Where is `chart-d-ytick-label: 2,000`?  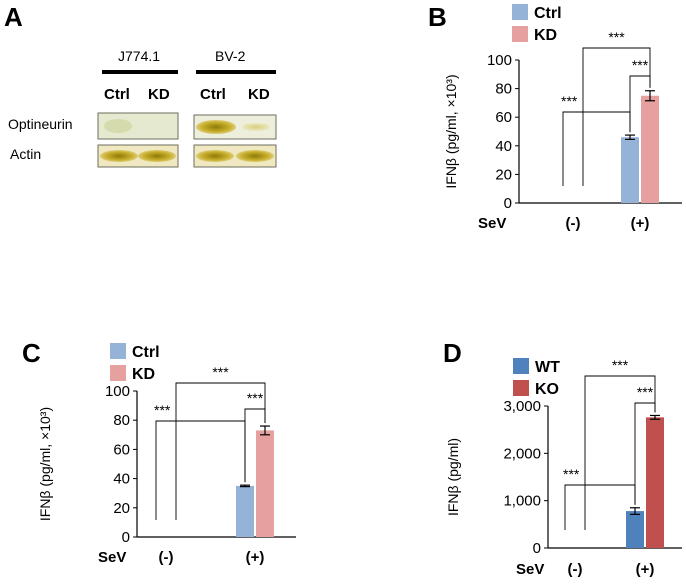 chart-d-ytick-label: 2,000 is located at coordinates (522, 453).